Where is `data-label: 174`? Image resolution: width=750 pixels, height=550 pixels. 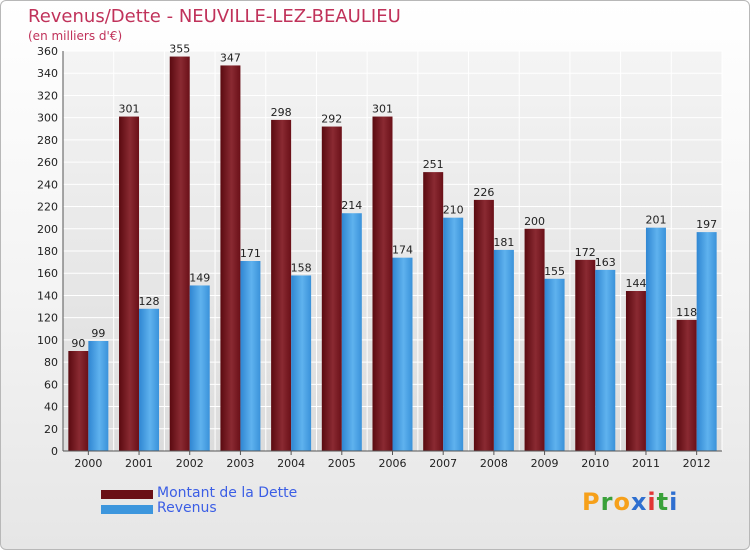 data-label: 174 is located at coordinates (402, 250).